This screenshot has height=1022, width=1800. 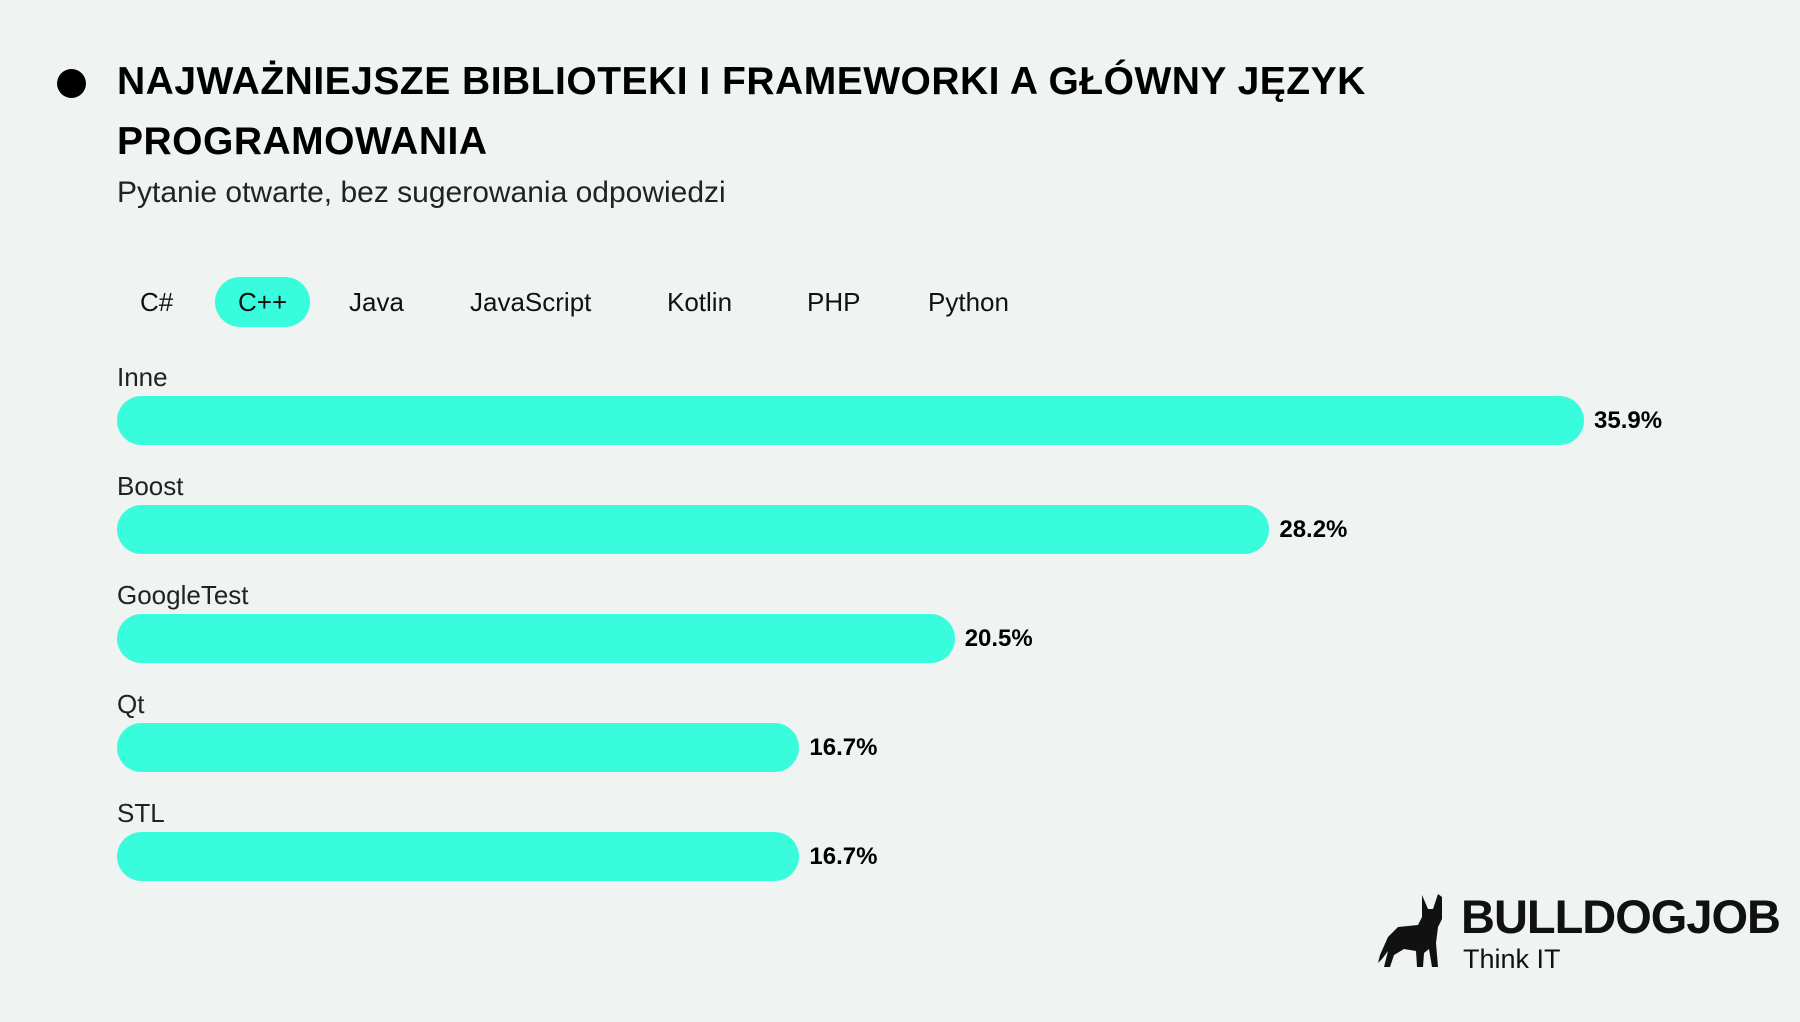 What do you see at coordinates (700, 302) in the screenshot?
I see `tab-kotlin: Kotlin` at bounding box center [700, 302].